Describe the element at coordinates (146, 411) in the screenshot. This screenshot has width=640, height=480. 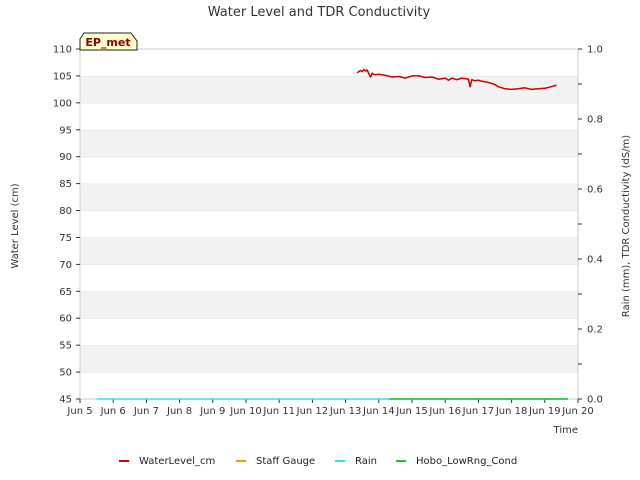
I see `x-tick-label: Jun 7` at that location.